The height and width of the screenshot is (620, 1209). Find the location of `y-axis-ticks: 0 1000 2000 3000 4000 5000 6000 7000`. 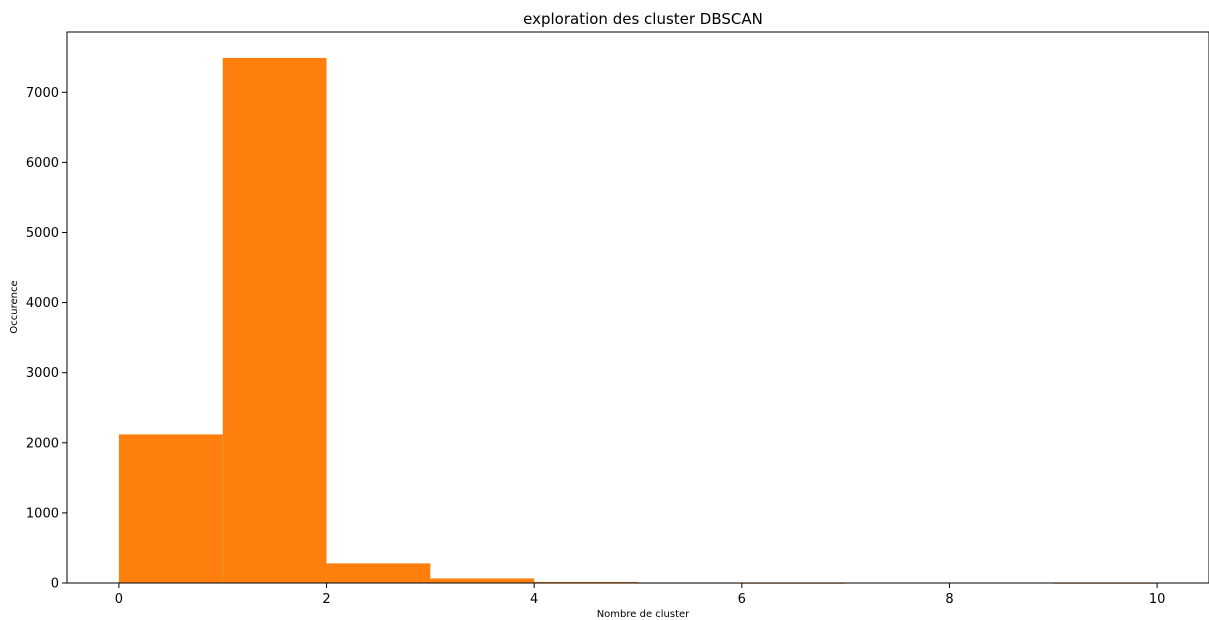

y-axis-ticks: 0 1000 2000 3000 4000 5000 6000 7000 is located at coordinates (46, 339).